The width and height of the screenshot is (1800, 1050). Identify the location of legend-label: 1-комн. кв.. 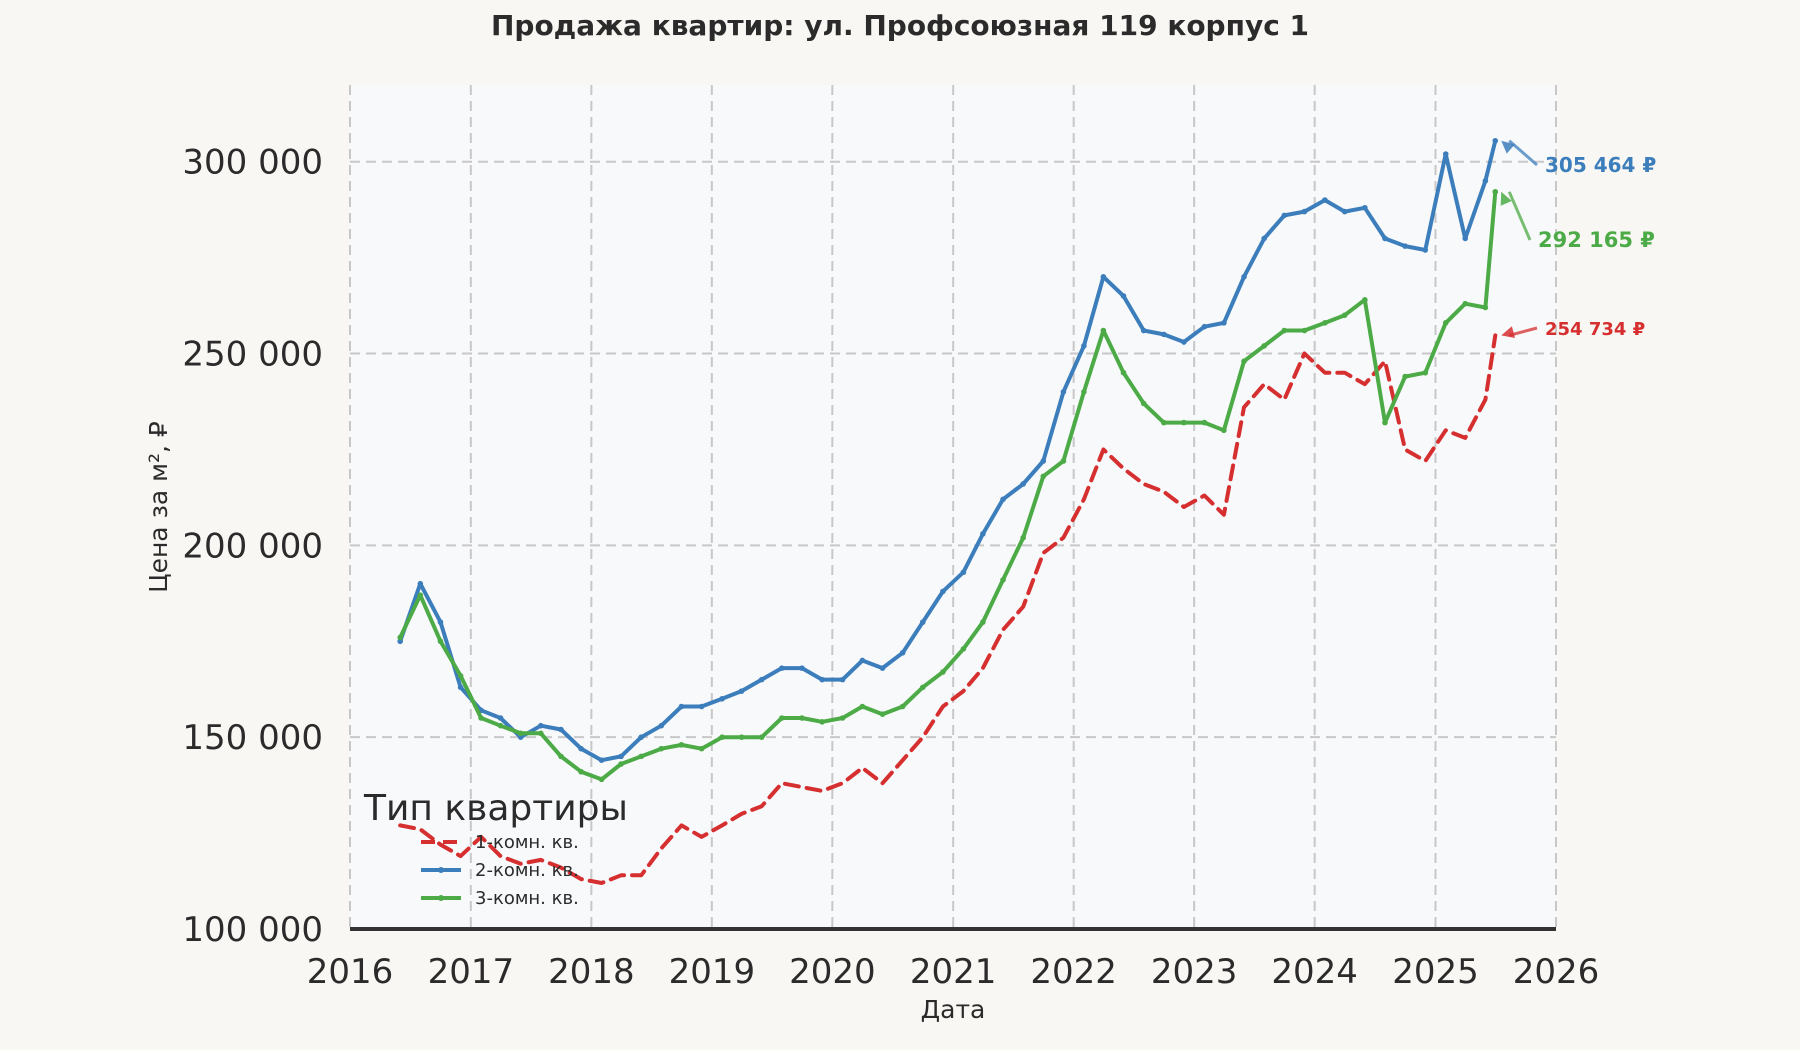
(527, 842).